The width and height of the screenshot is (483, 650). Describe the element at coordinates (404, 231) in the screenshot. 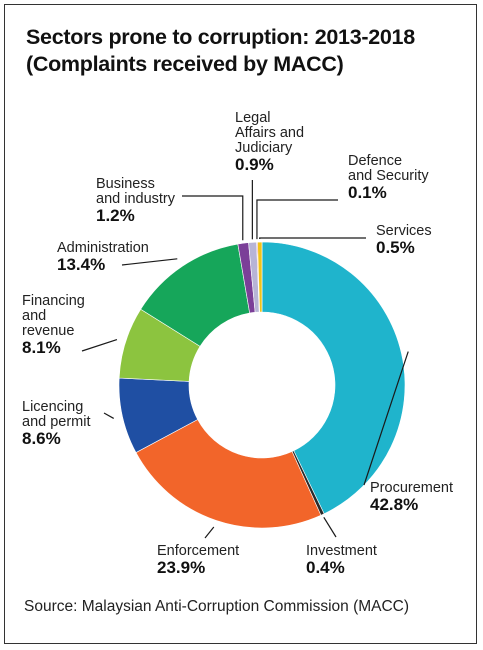

I see `label-services: Services` at that location.